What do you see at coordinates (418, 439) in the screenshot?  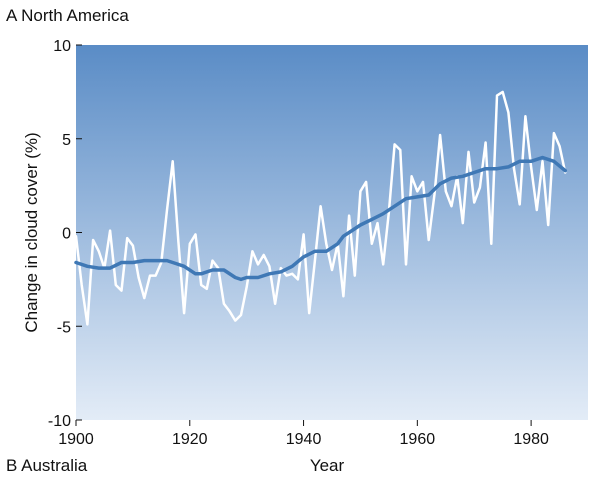 I see `x-tick-label: 1960` at bounding box center [418, 439].